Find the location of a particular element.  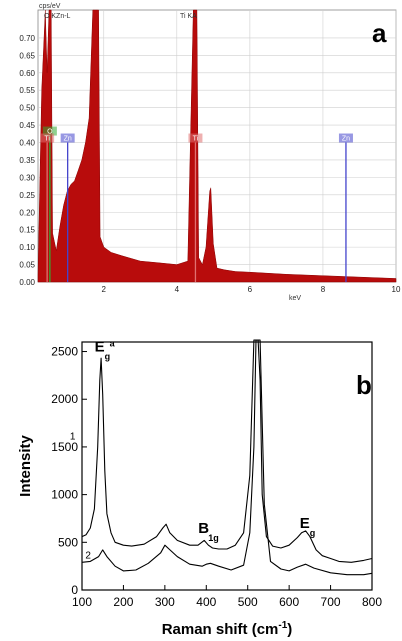

panel-label-a: a is located at coordinates (379, 33).